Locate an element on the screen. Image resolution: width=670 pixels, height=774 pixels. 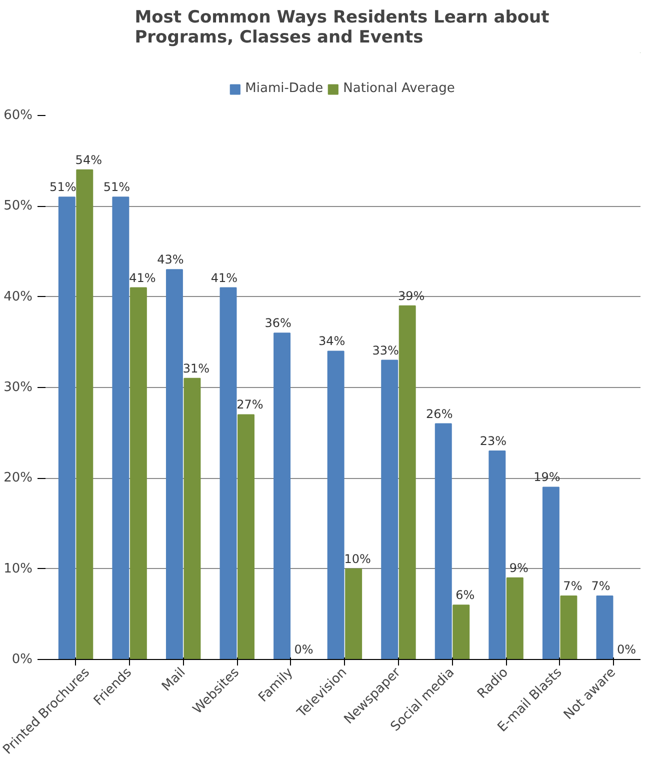
y-tick-label: 50% is located at coordinates (18, 206).